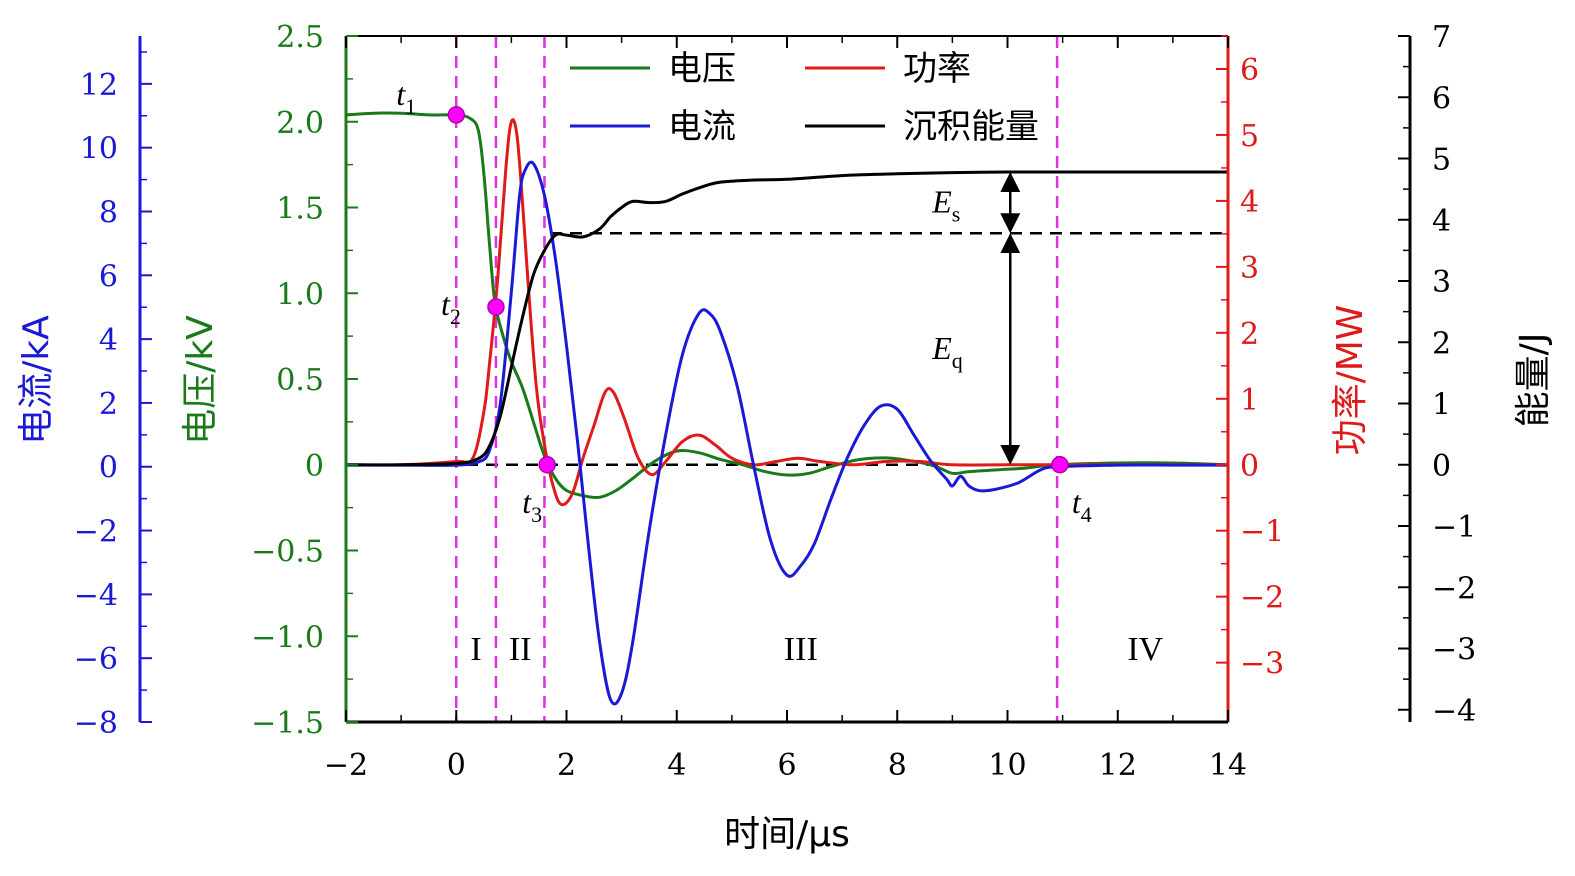 Image resolution: width=1575 pixels, height=876 pixels. What do you see at coordinates (1249, 466) in the screenshot?
I see `power-tick-label: 0` at bounding box center [1249, 466].